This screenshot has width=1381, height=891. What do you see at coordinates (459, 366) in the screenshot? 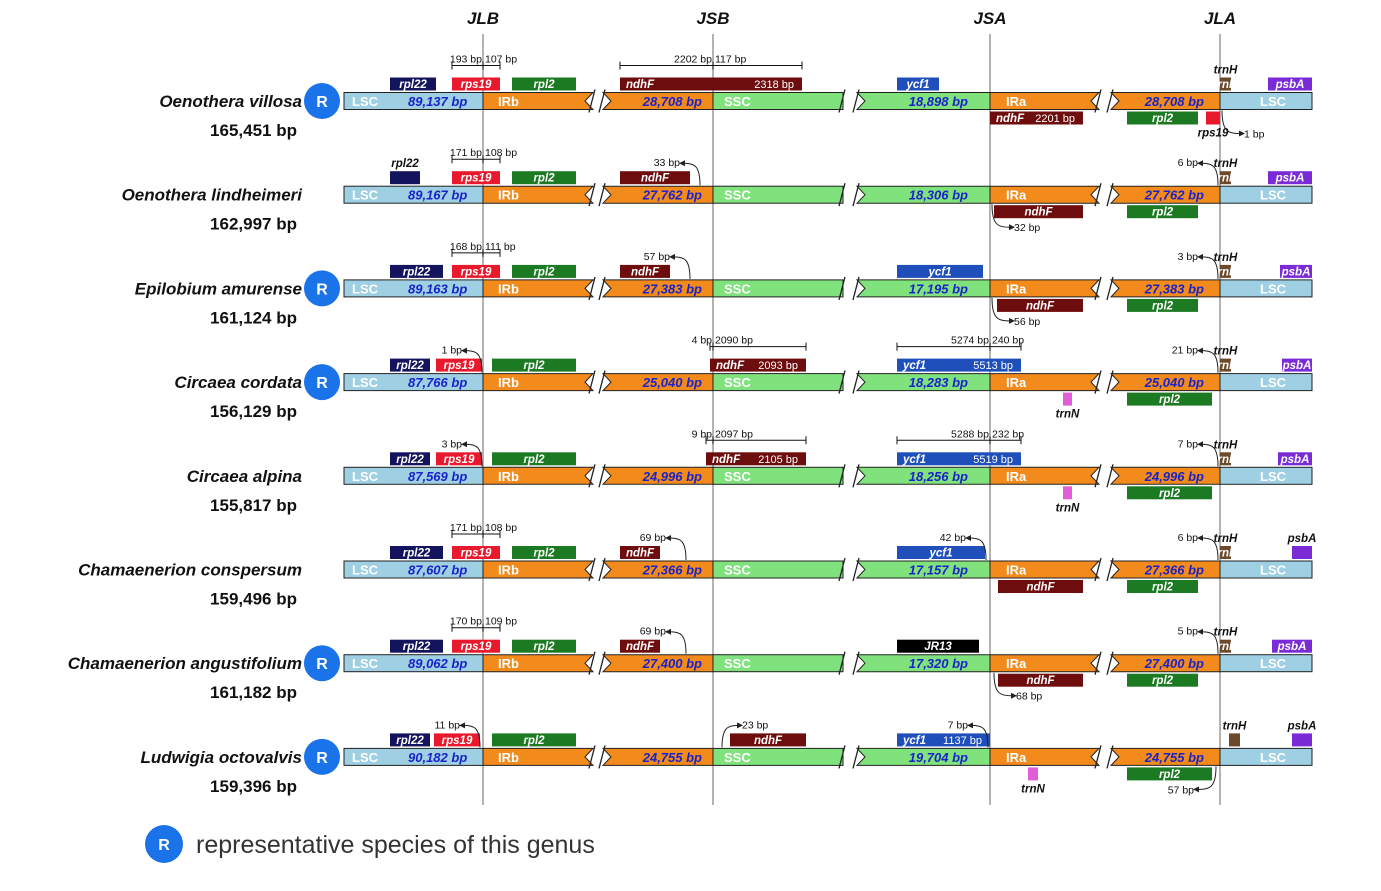
I see `gene-label: rps19` at bounding box center [459, 366].